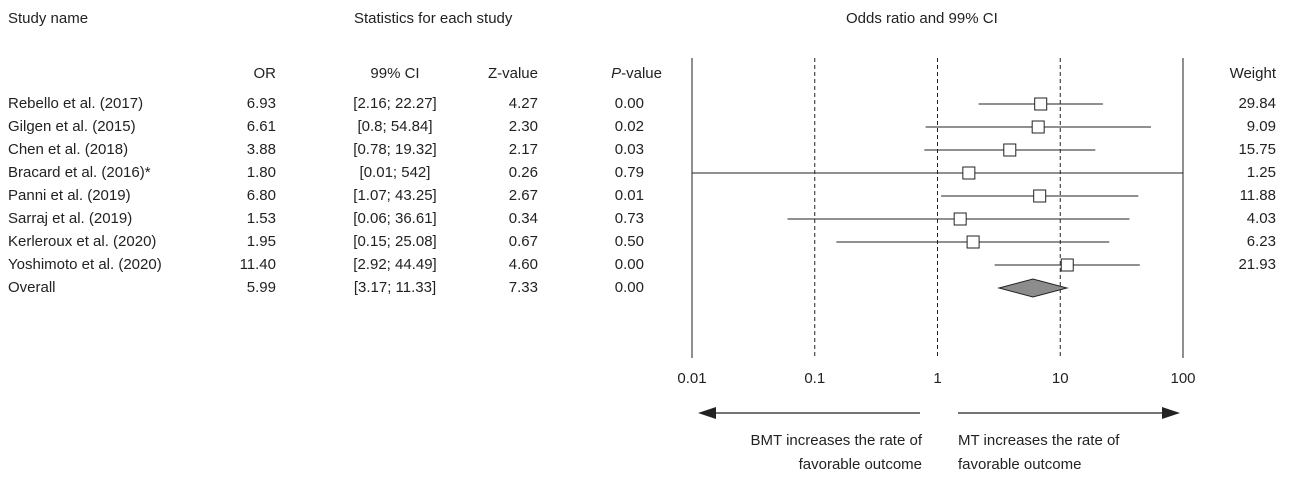 This screenshot has height=479, width=1292. Describe the element at coordinates (1039, 440) in the screenshot. I see `right-direction-label-1: MT increases the rate of` at that location.